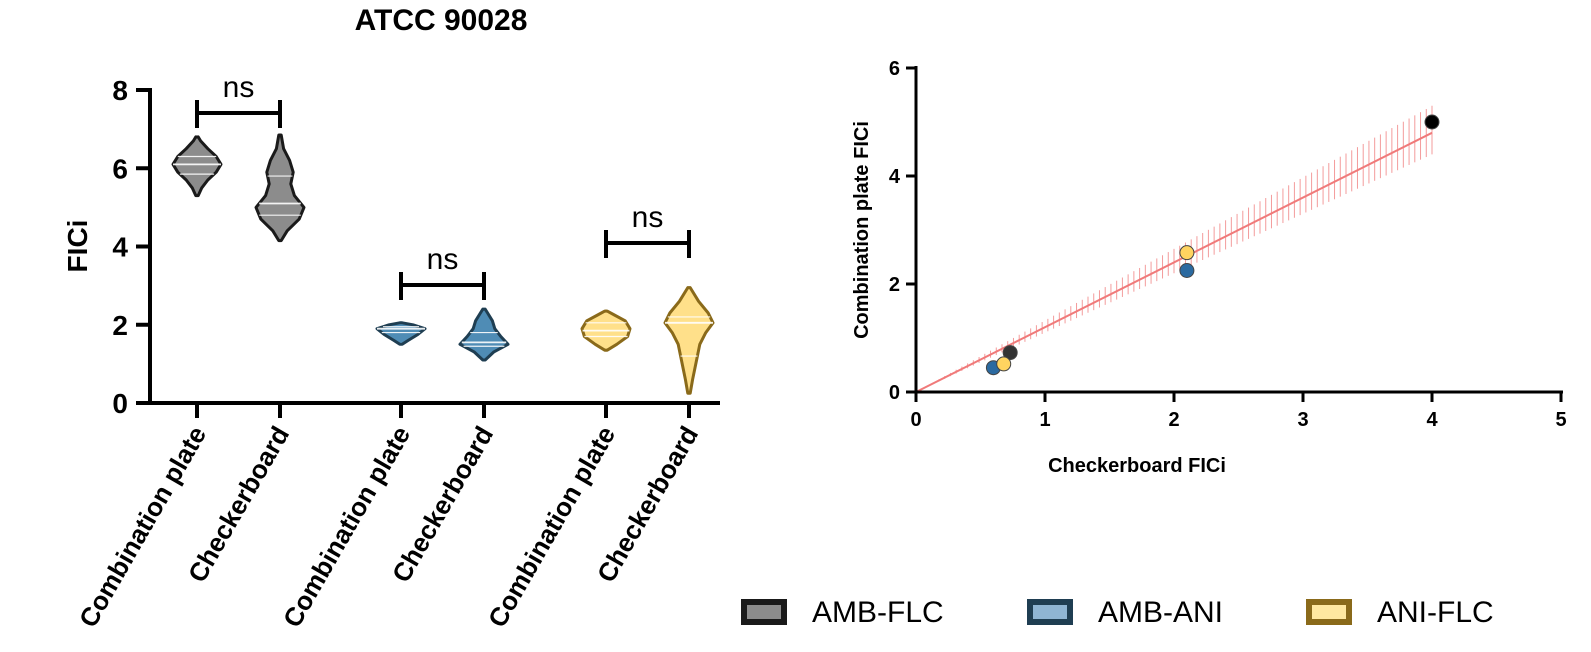 The width and height of the screenshot is (1591, 652). What do you see at coordinates (894, 69) in the screenshot?
I see `scatter-y-tick-label: 6` at bounding box center [894, 69].